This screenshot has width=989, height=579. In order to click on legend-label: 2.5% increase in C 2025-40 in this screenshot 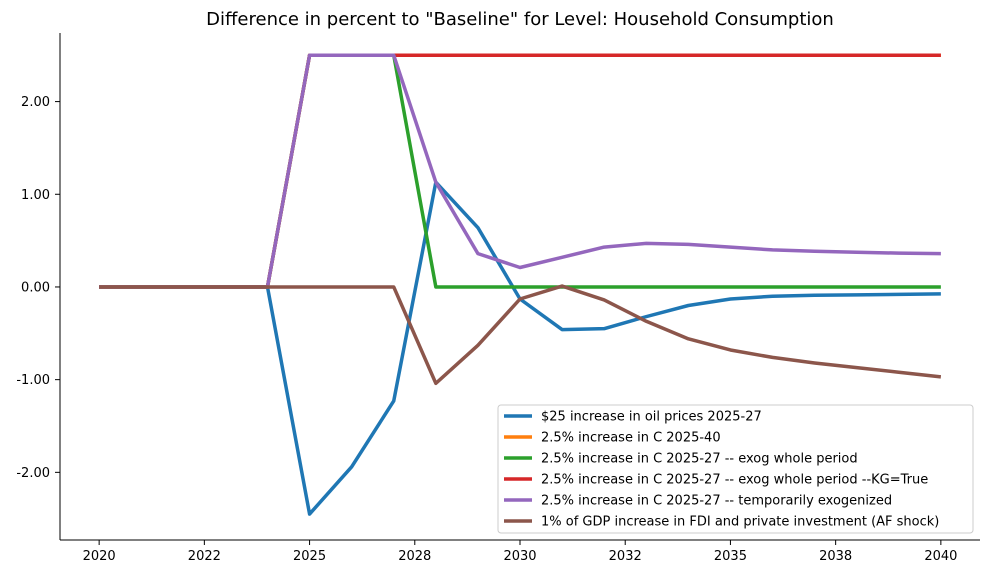, I will do `click(631, 438)`.